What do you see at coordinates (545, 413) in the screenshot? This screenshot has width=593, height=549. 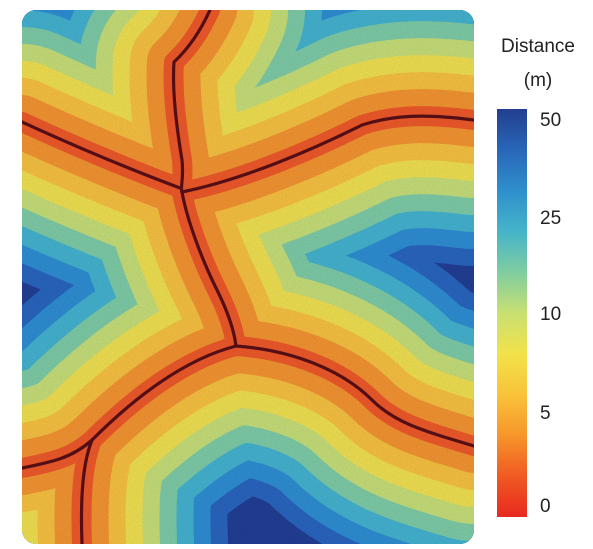 I see `legend-tick-5: 5` at bounding box center [545, 413].